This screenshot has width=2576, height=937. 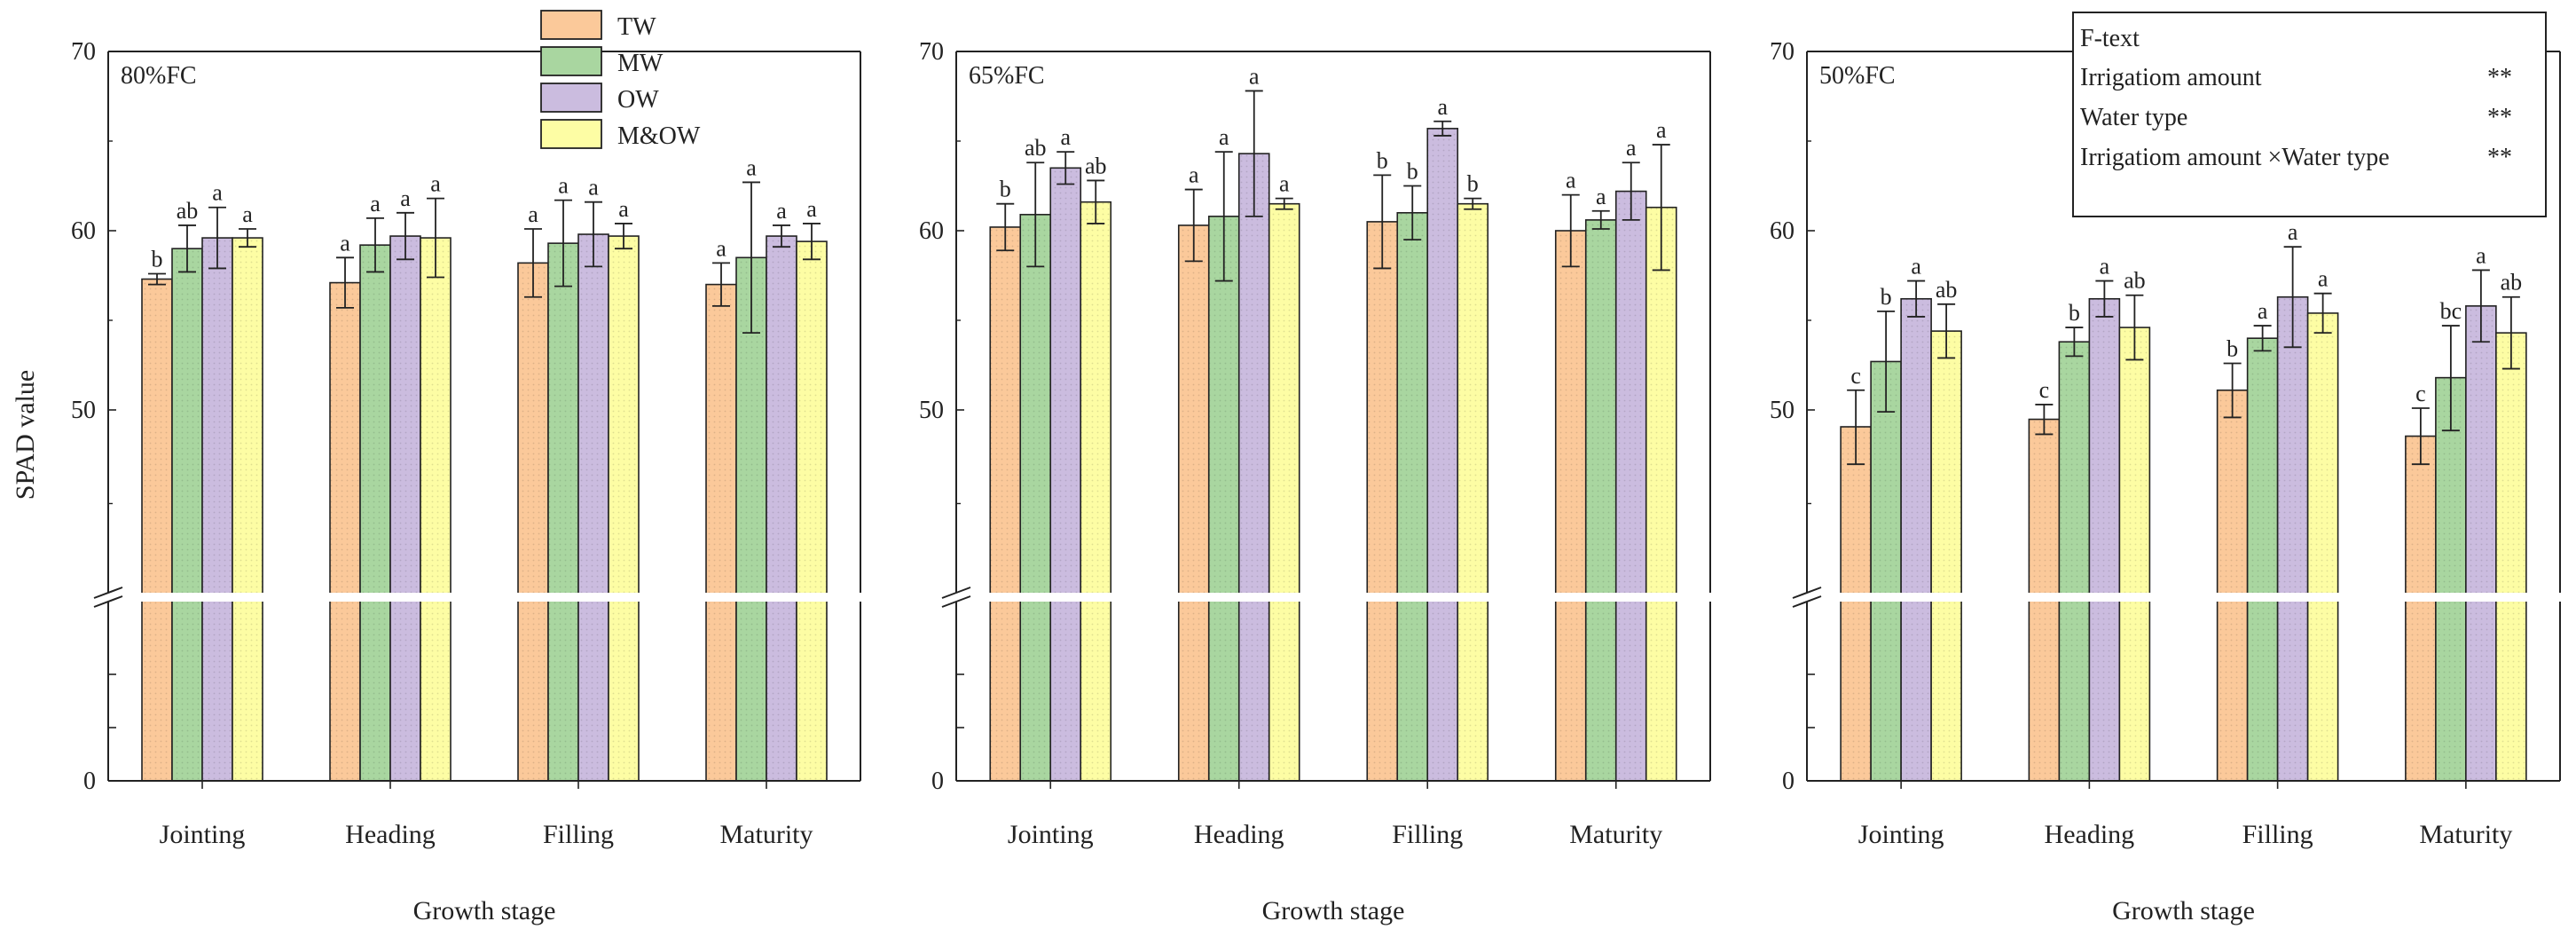 I want to click on legend-swatch-MW, so click(x=571, y=61).